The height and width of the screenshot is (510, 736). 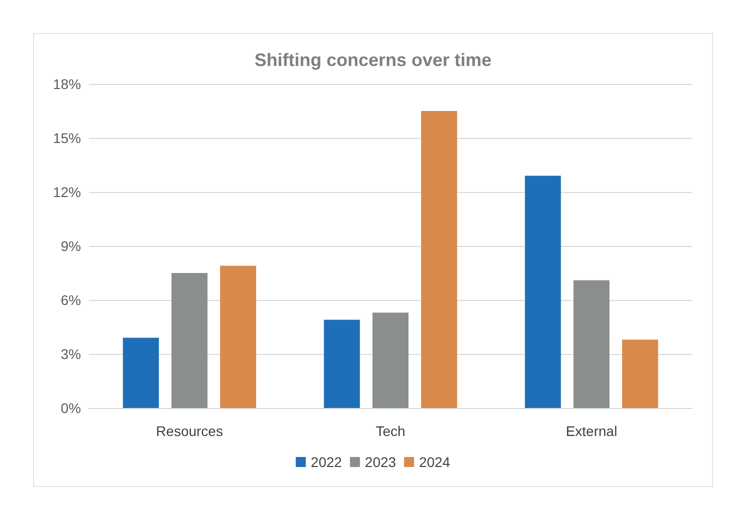 What do you see at coordinates (70, 408) in the screenshot?
I see `y-tick-label: 0%` at bounding box center [70, 408].